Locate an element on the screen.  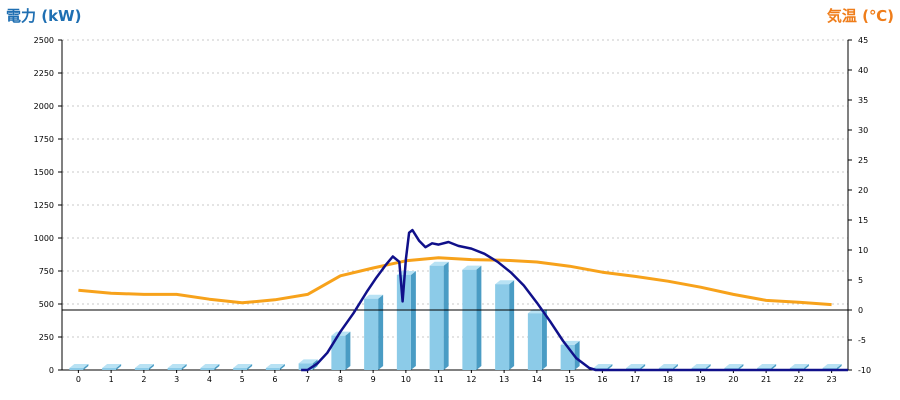
y-left-tick-label: 0 is located at coordinates (51, 370).